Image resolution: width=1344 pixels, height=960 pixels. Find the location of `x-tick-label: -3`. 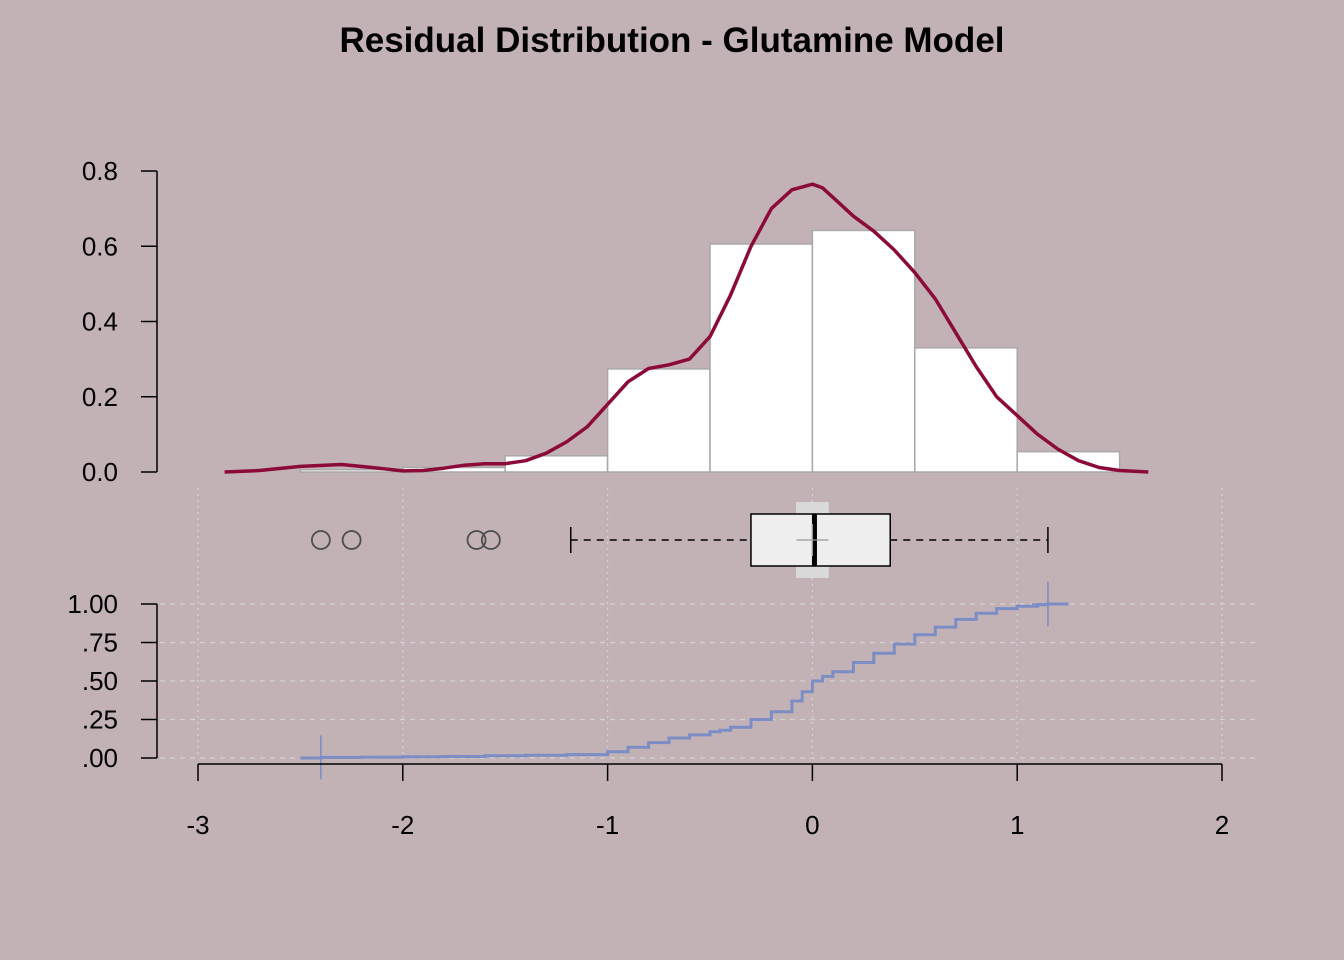

x-tick-label: -3 is located at coordinates (197, 825).